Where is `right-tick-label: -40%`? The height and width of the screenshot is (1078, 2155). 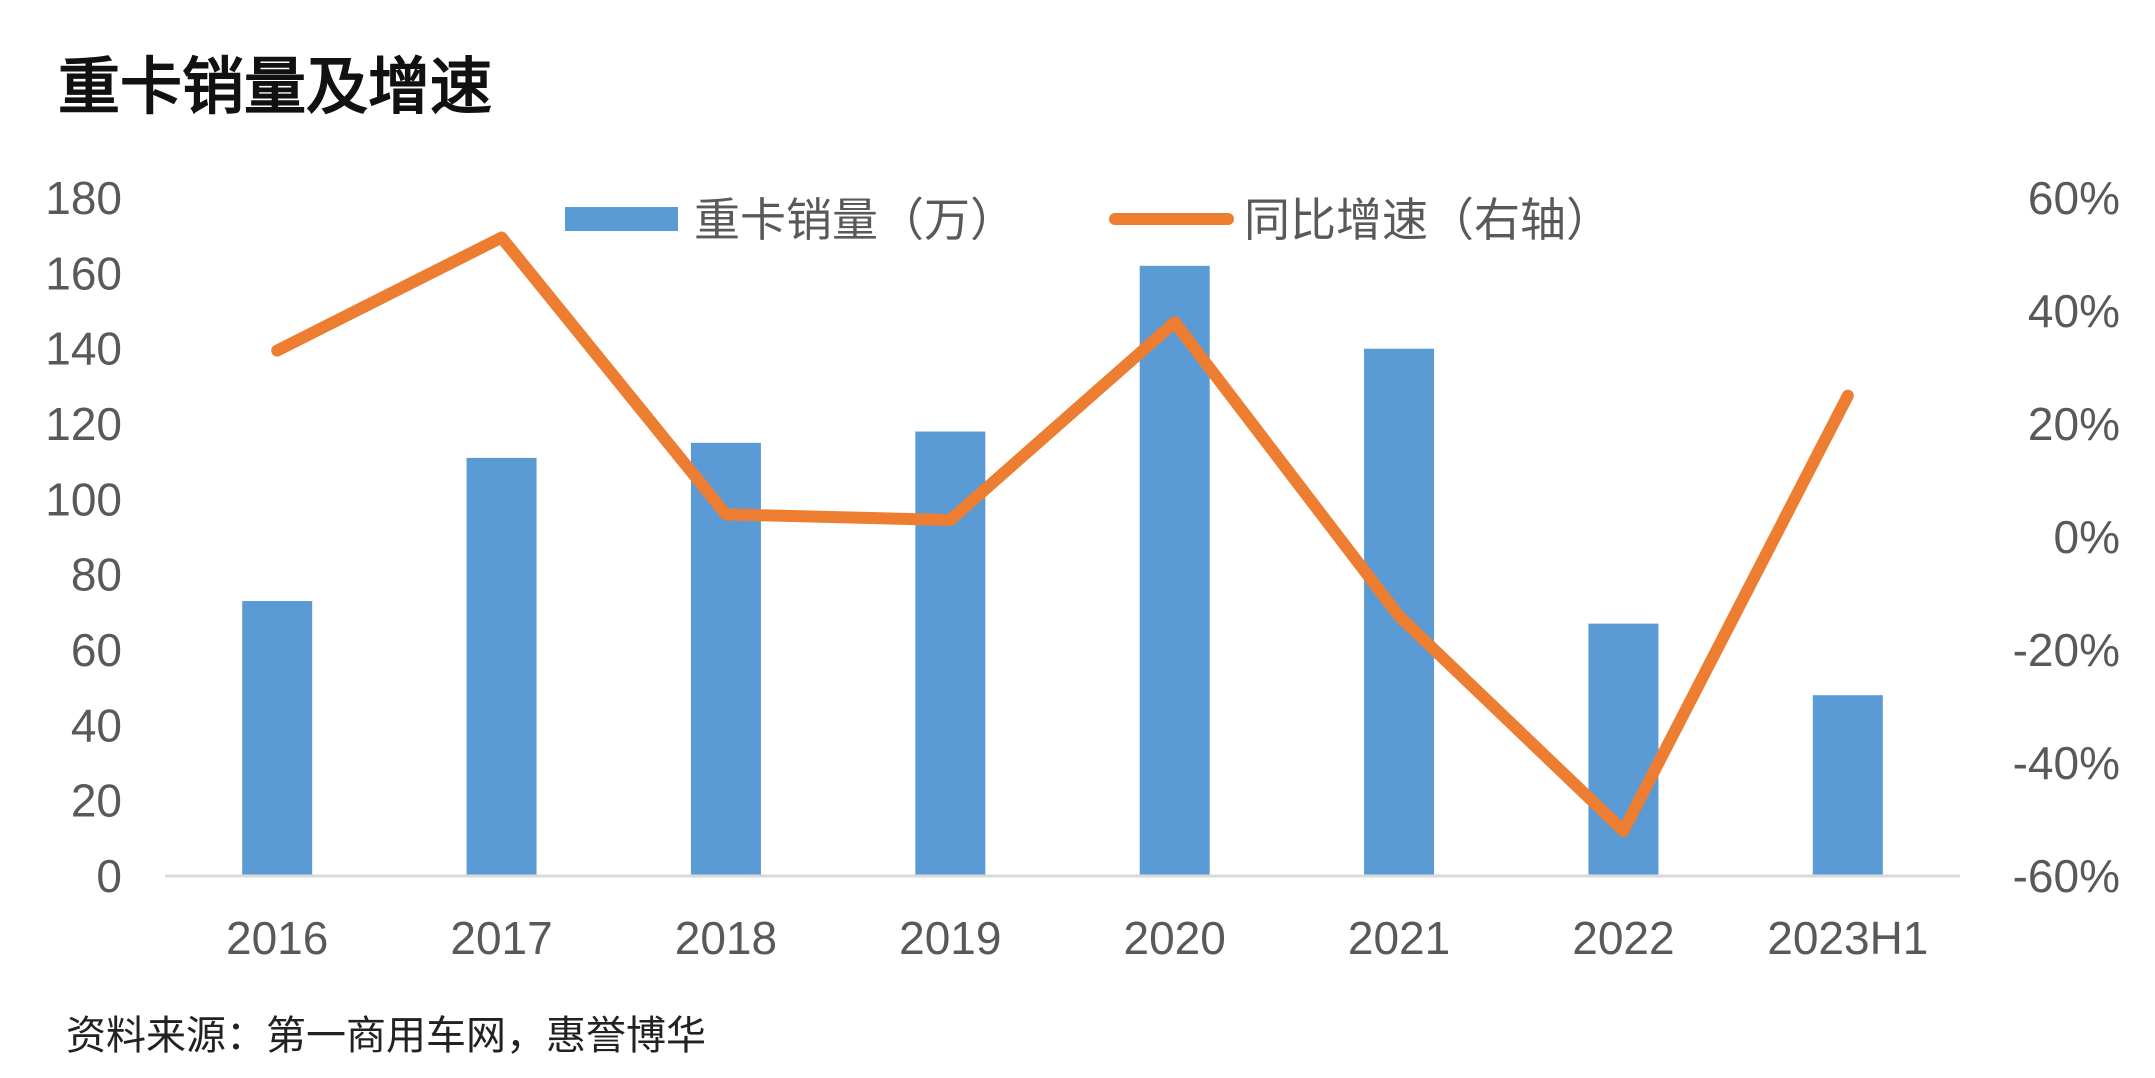
right-tick-label: -40% is located at coordinates (2066, 763).